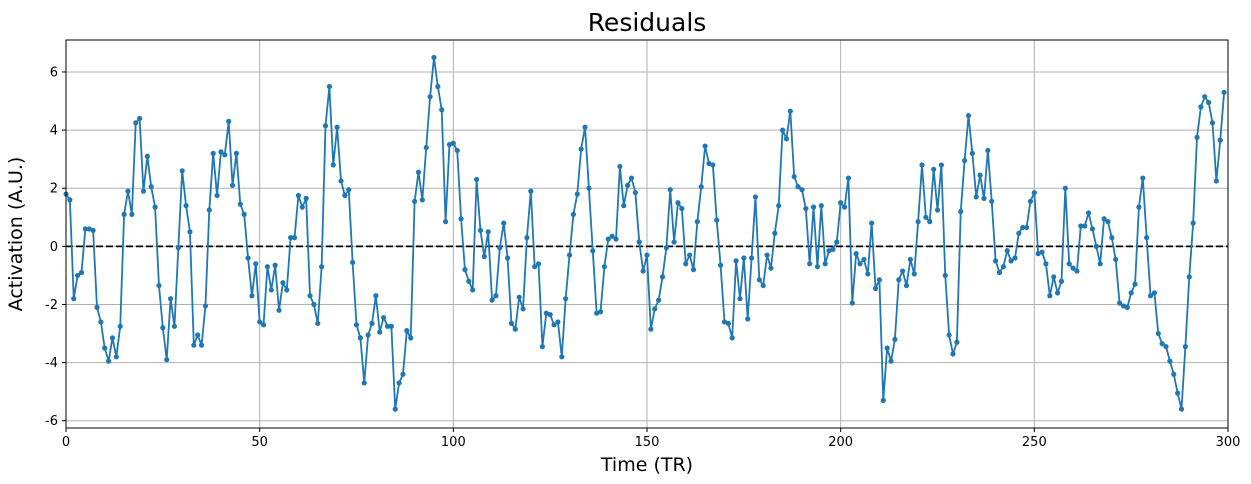 The image size is (1251, 484). Describe the element at coordinates (651, 439) in the screenshot. I see `x-axis-ticks: 0 50 100 150 200 250 300` at that location.